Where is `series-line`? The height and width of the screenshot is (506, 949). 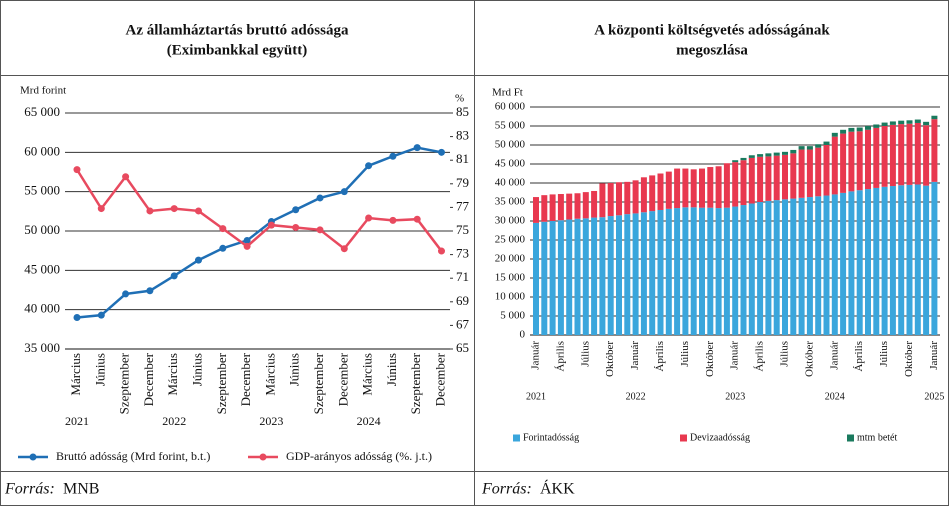
series-line is located at coordinates (259, 210).